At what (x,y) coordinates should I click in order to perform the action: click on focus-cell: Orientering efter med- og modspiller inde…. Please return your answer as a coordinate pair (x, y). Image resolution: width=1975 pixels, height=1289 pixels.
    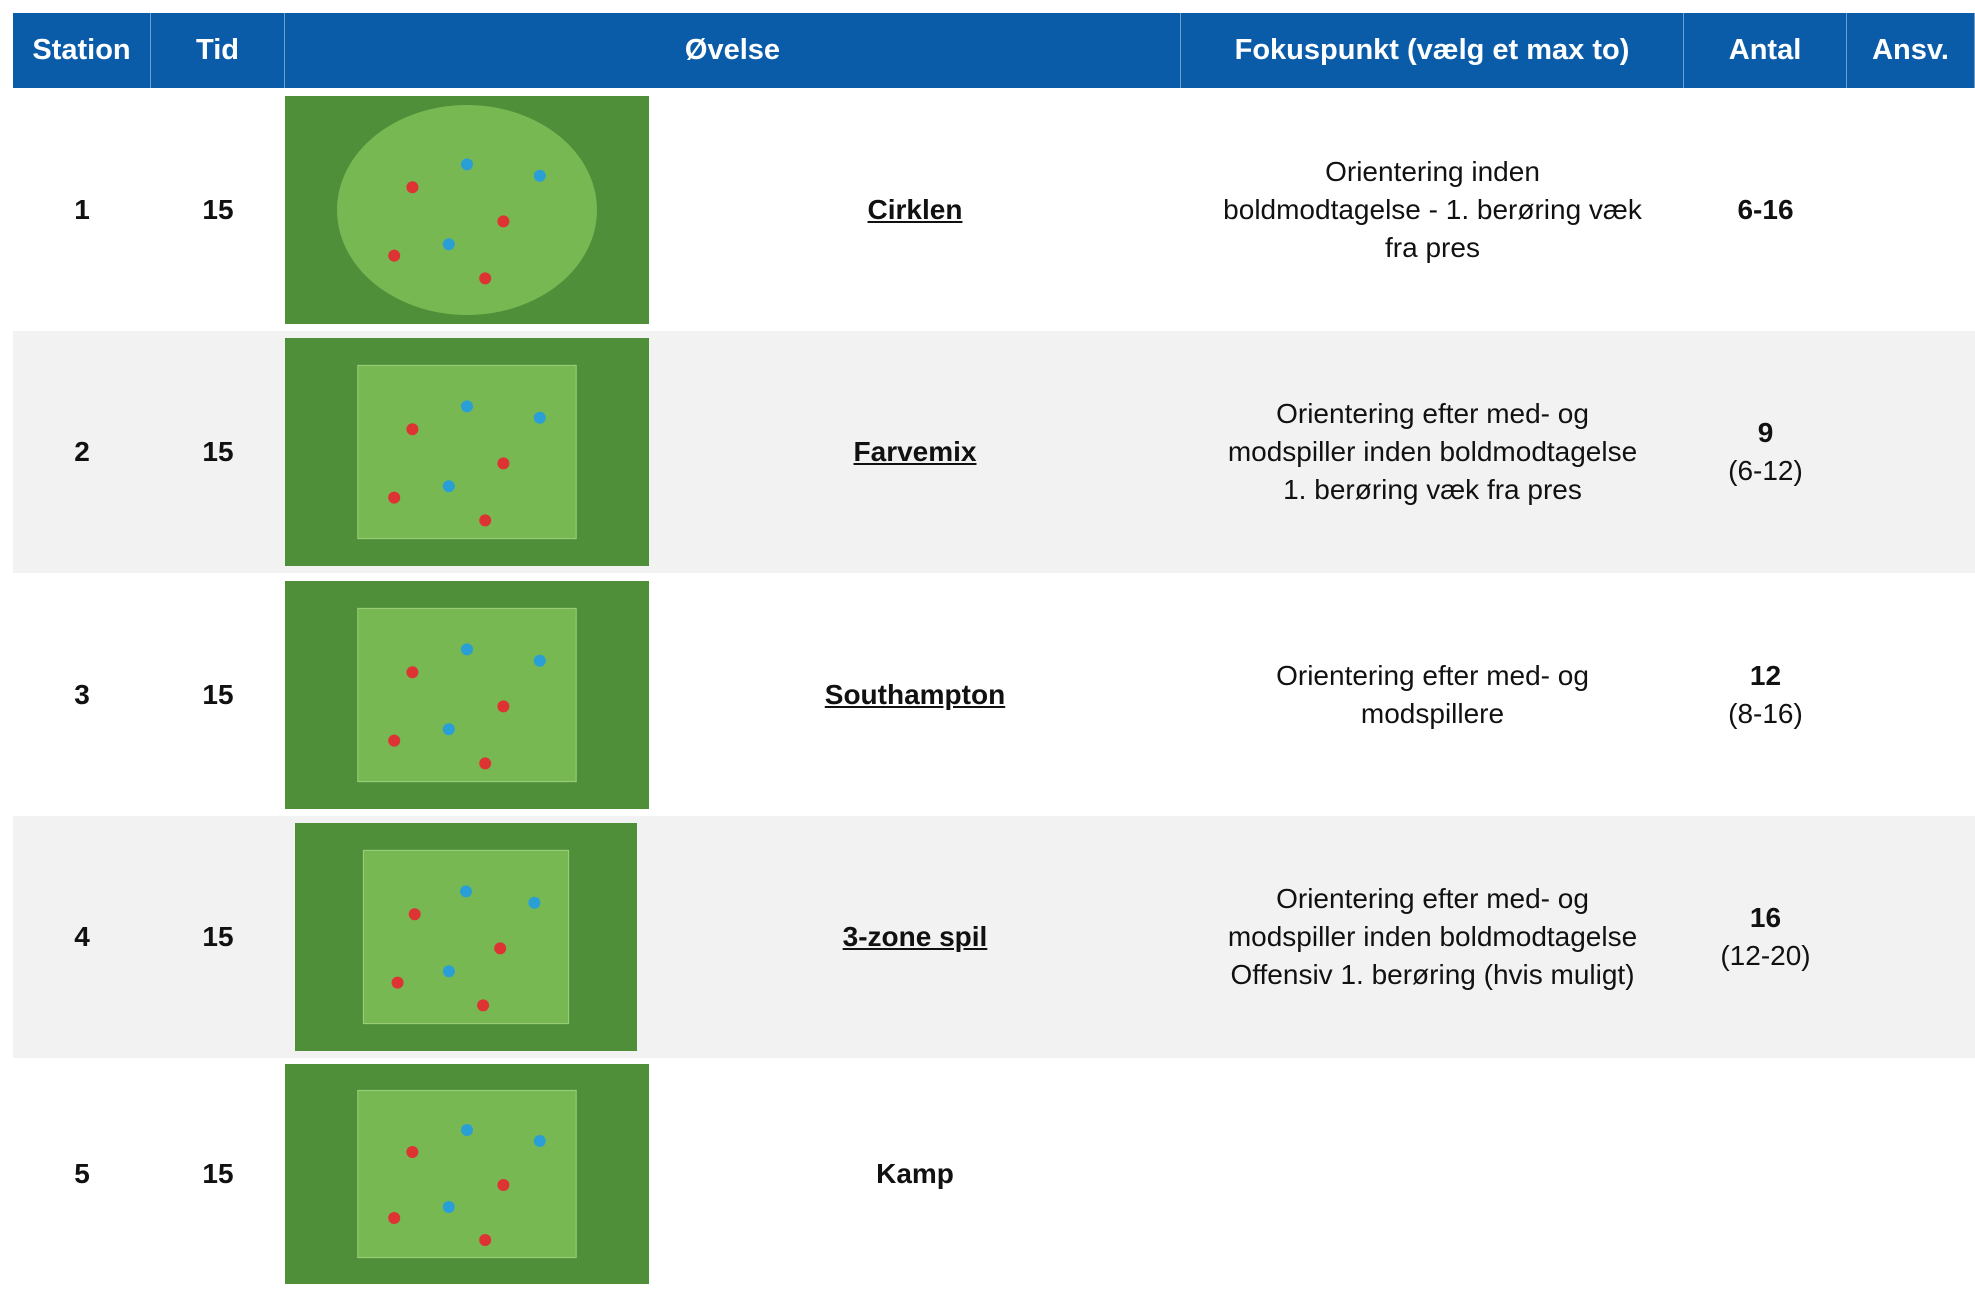
    Looking at the image, I should click on (1432, 937).